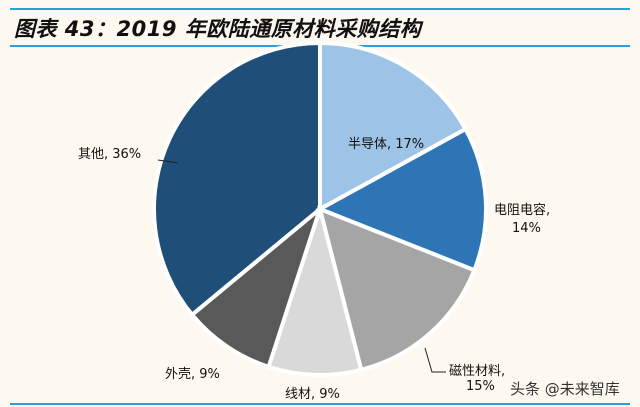 The width and height of the screenshot is (640, 407). What do you see at coordinates (218, 29) in the screenshot?
I see `chart-title: 图表 43：2019 年欧陆通原材料采购结构` at bounding box center [218, 29].